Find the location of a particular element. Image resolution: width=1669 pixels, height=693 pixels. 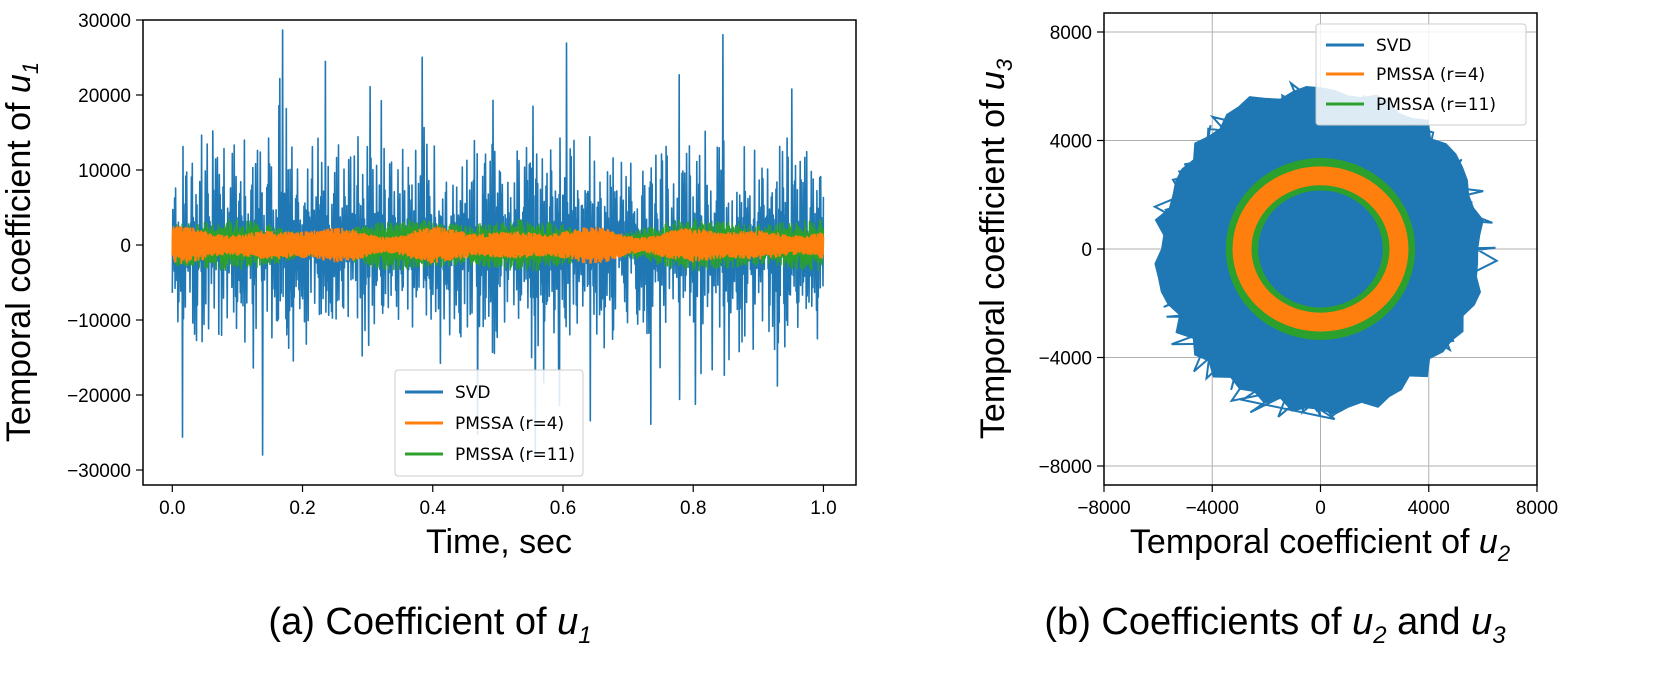

chart-b-y-tick-label: −4000 is located at coordinates (1065, 359).